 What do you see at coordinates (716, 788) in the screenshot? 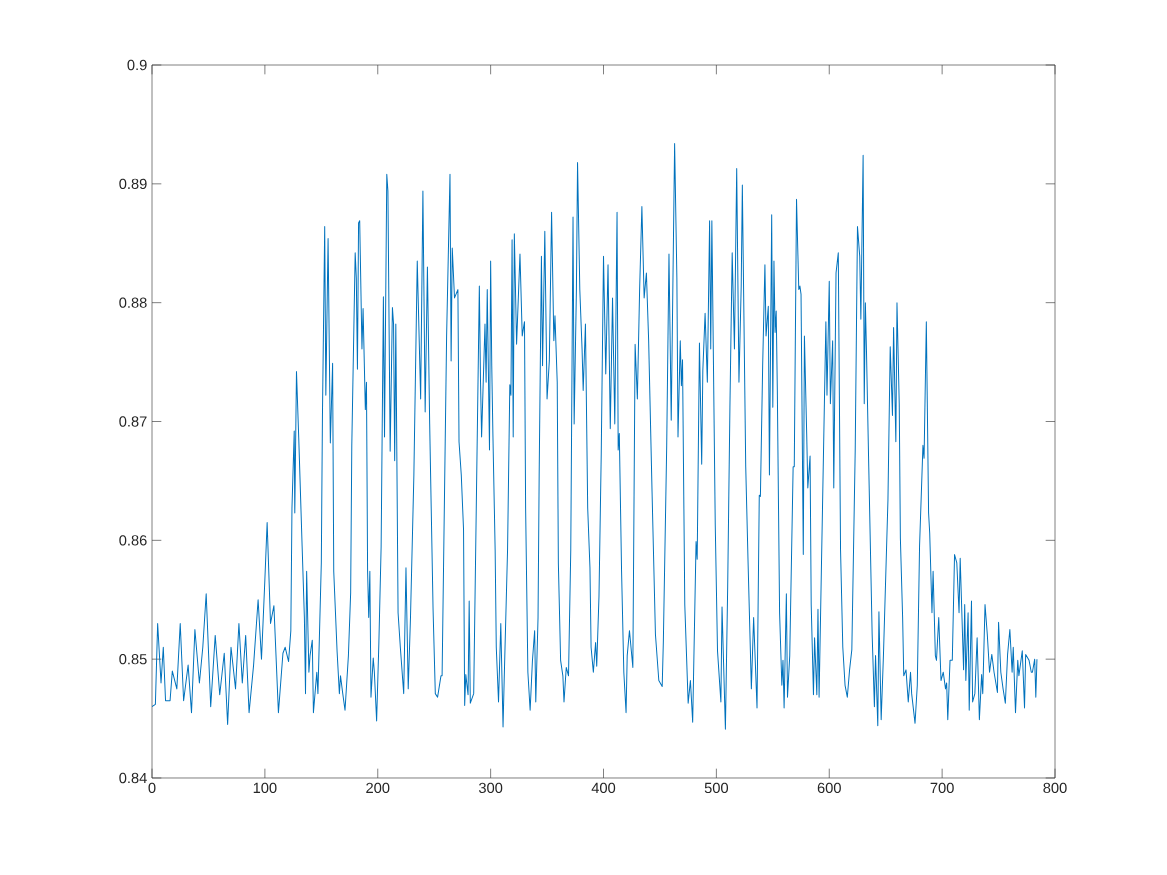
I see `x-tick-label: 500` at bounding box center [716, 788].